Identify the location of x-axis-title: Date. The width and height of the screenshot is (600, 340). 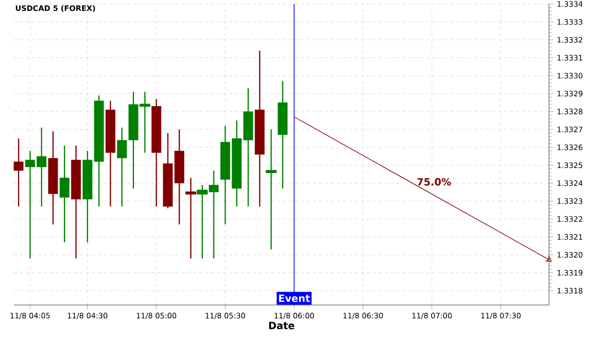
(281, 326).